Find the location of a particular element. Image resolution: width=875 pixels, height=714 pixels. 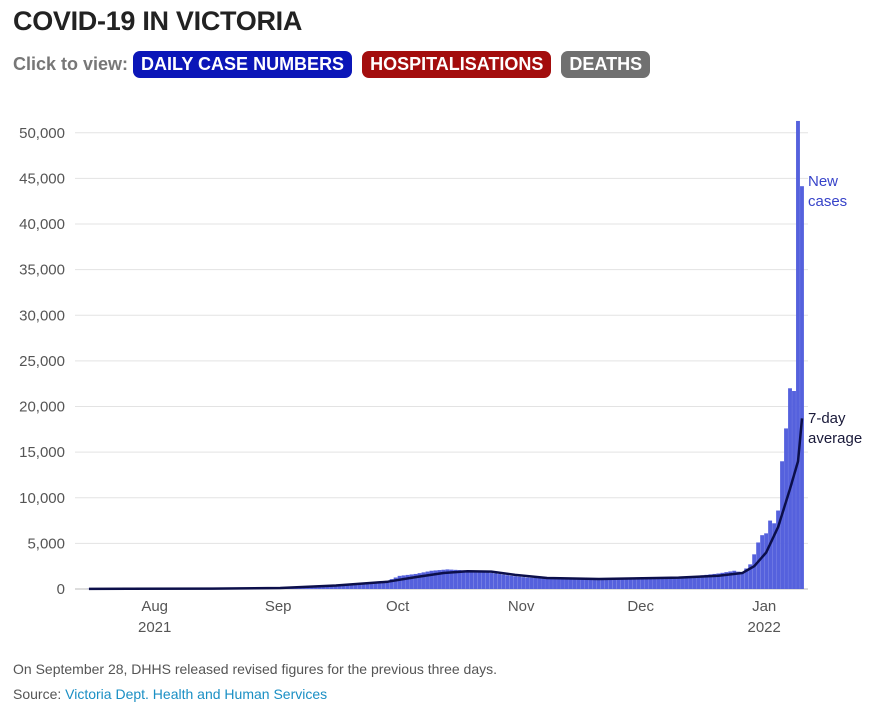

view-selector-label: Click to view: is located at coordinates (71, 64).